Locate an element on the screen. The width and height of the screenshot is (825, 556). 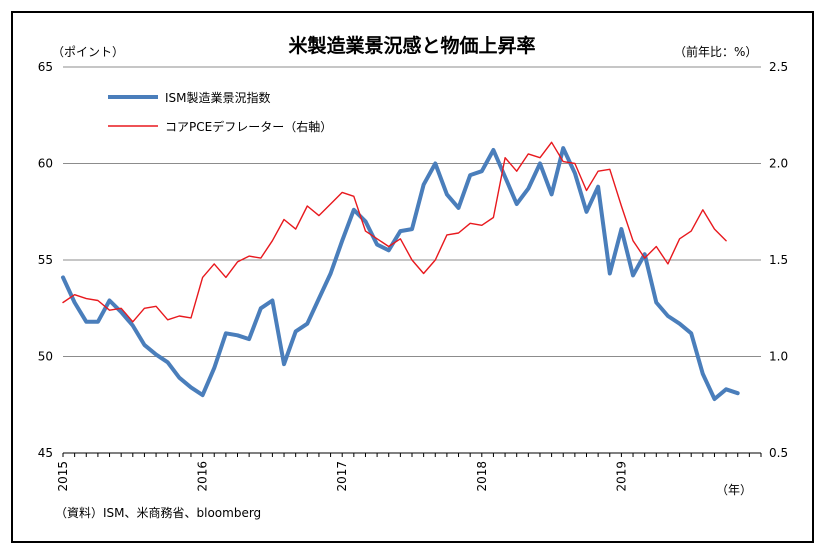
legend-label-pce: コアPCEデフレーター（右軸） is located at coordinates (248, 126).